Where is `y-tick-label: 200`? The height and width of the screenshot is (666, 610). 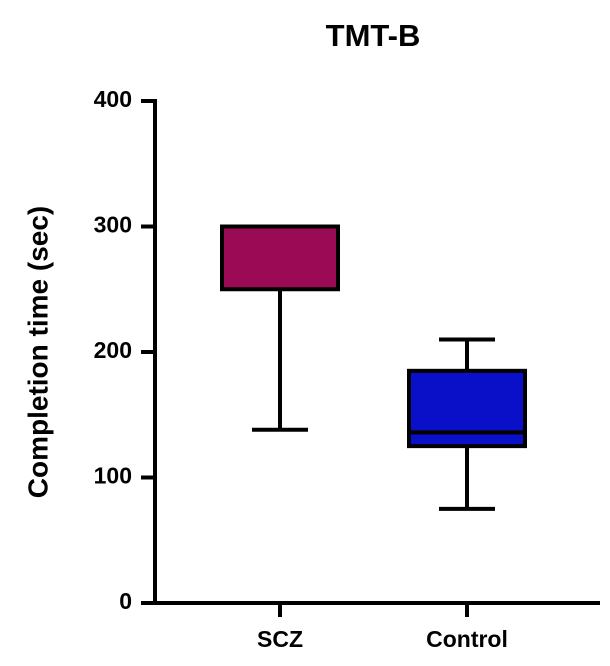 y-tick-label: 200 is located at coordinates (113, 350).